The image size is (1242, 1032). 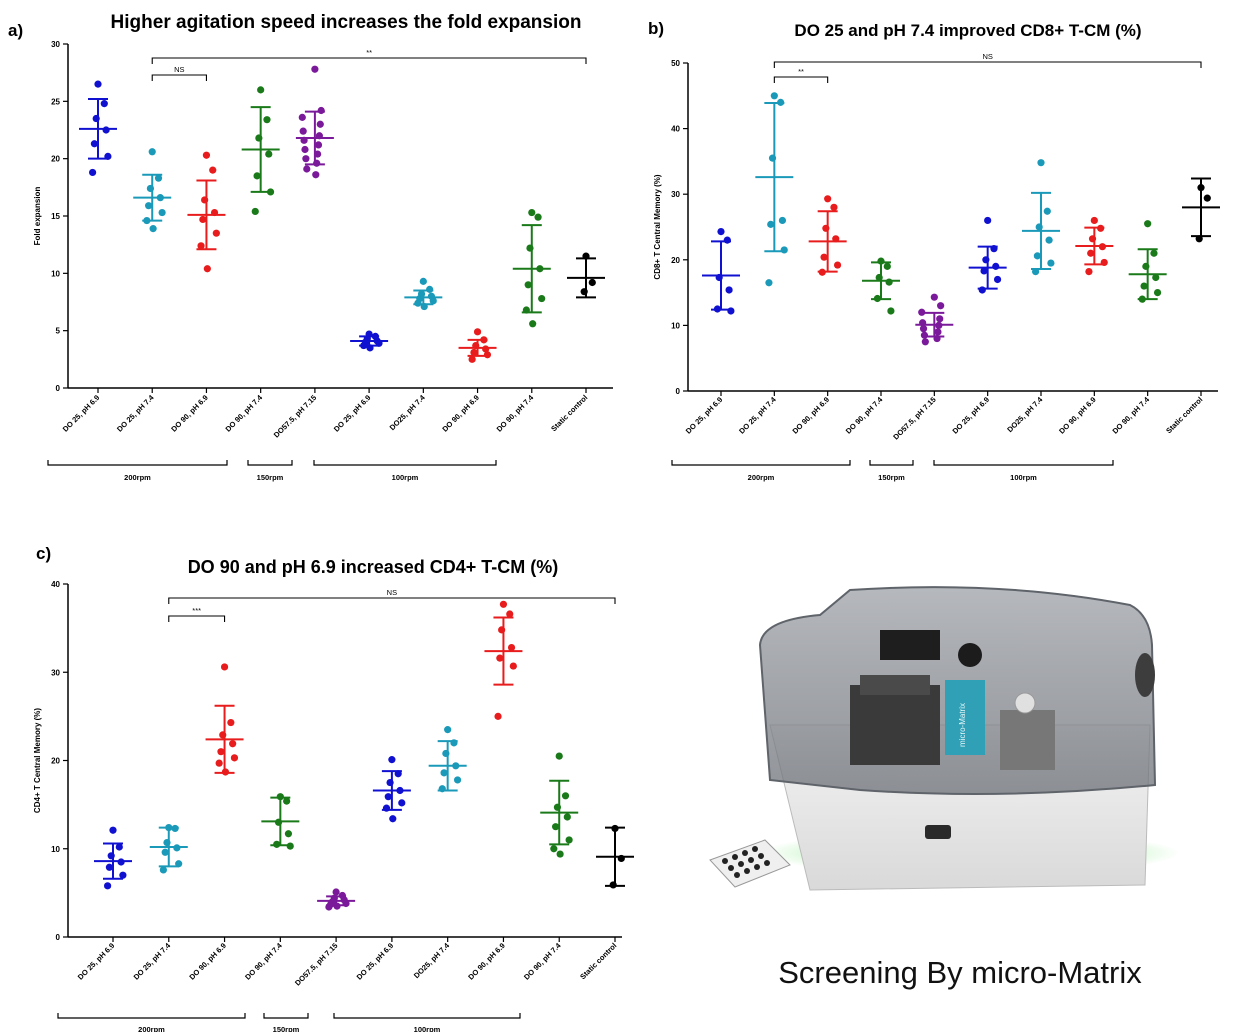 I want to click on device-side-knob, so click(x=1145, y=675).